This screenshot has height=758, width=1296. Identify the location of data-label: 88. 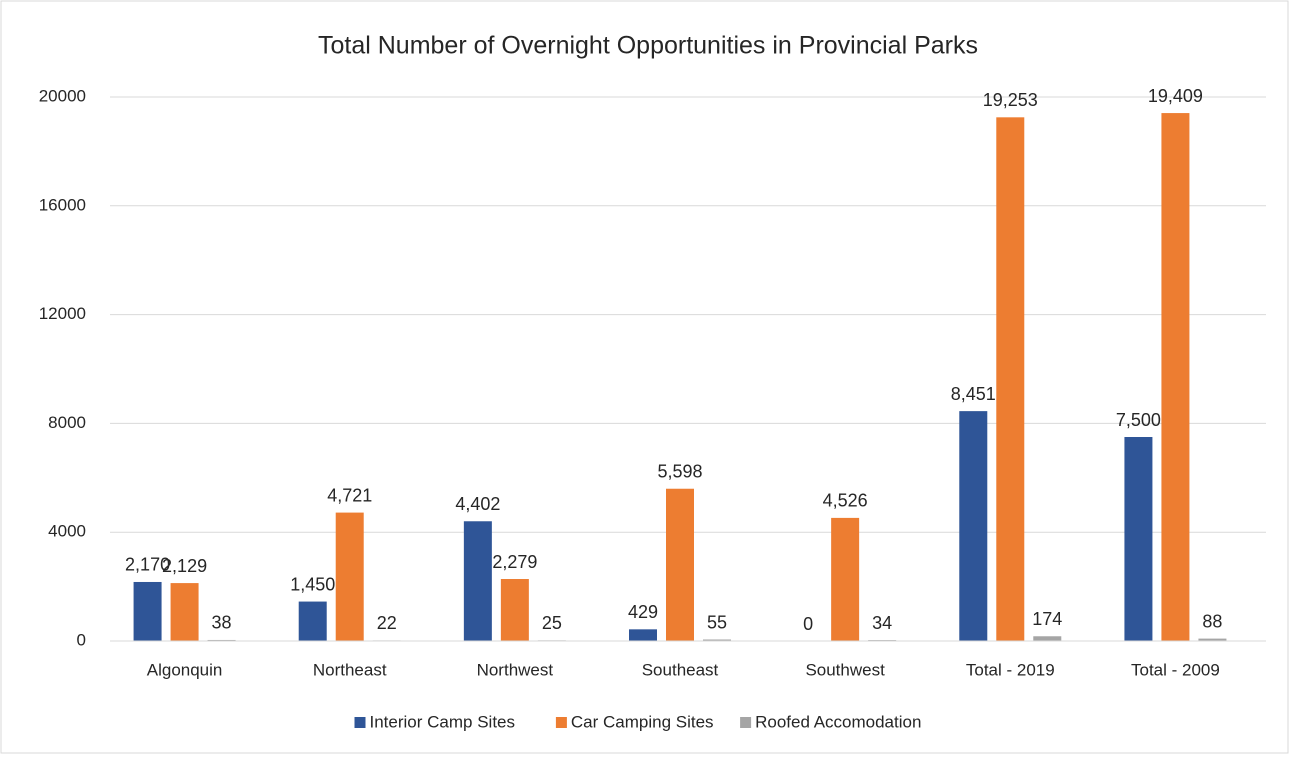
(1212, 621).